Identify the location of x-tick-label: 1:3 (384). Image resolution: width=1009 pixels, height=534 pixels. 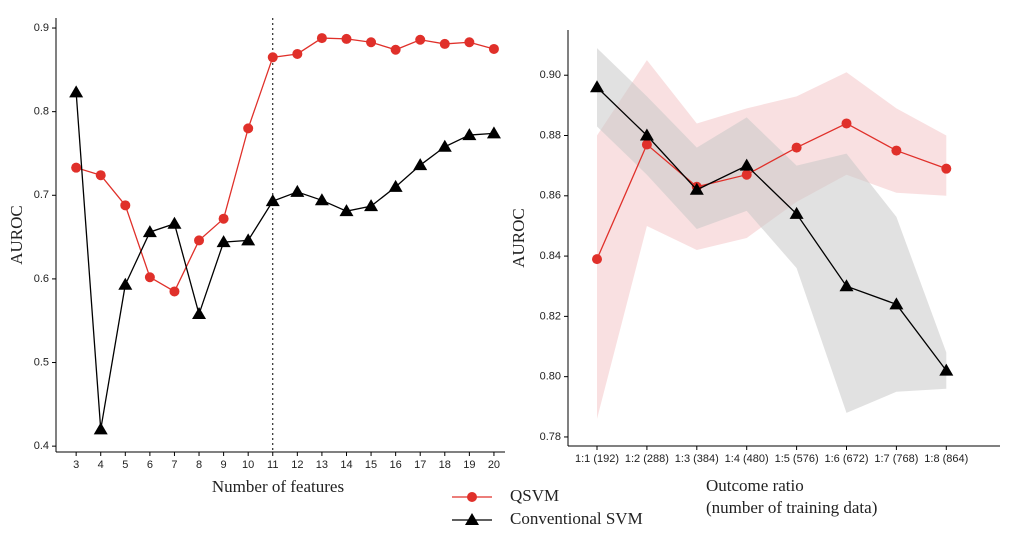
(697, 459).